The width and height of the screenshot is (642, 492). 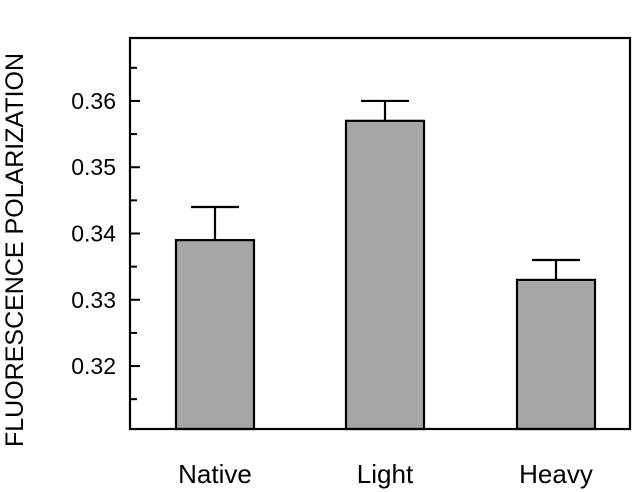 I want to click on bar-heavy, so click(x=556, y=354).